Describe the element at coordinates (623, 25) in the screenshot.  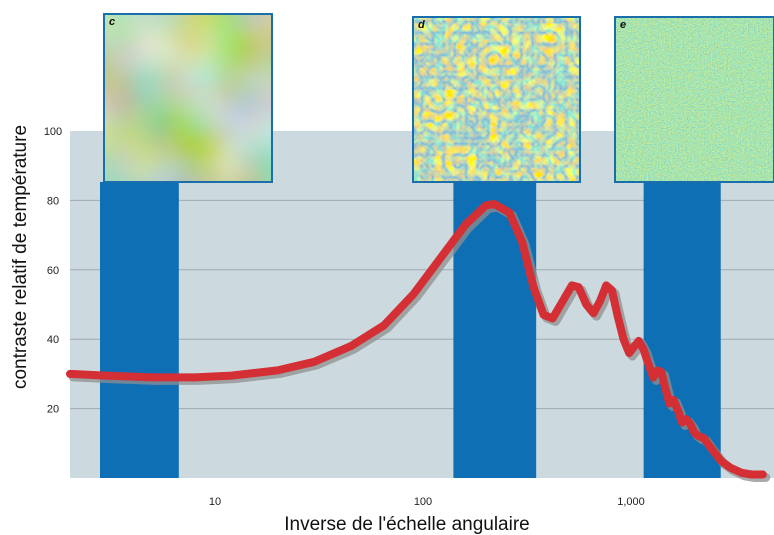
I see `inset-e-letter: e` at that location.